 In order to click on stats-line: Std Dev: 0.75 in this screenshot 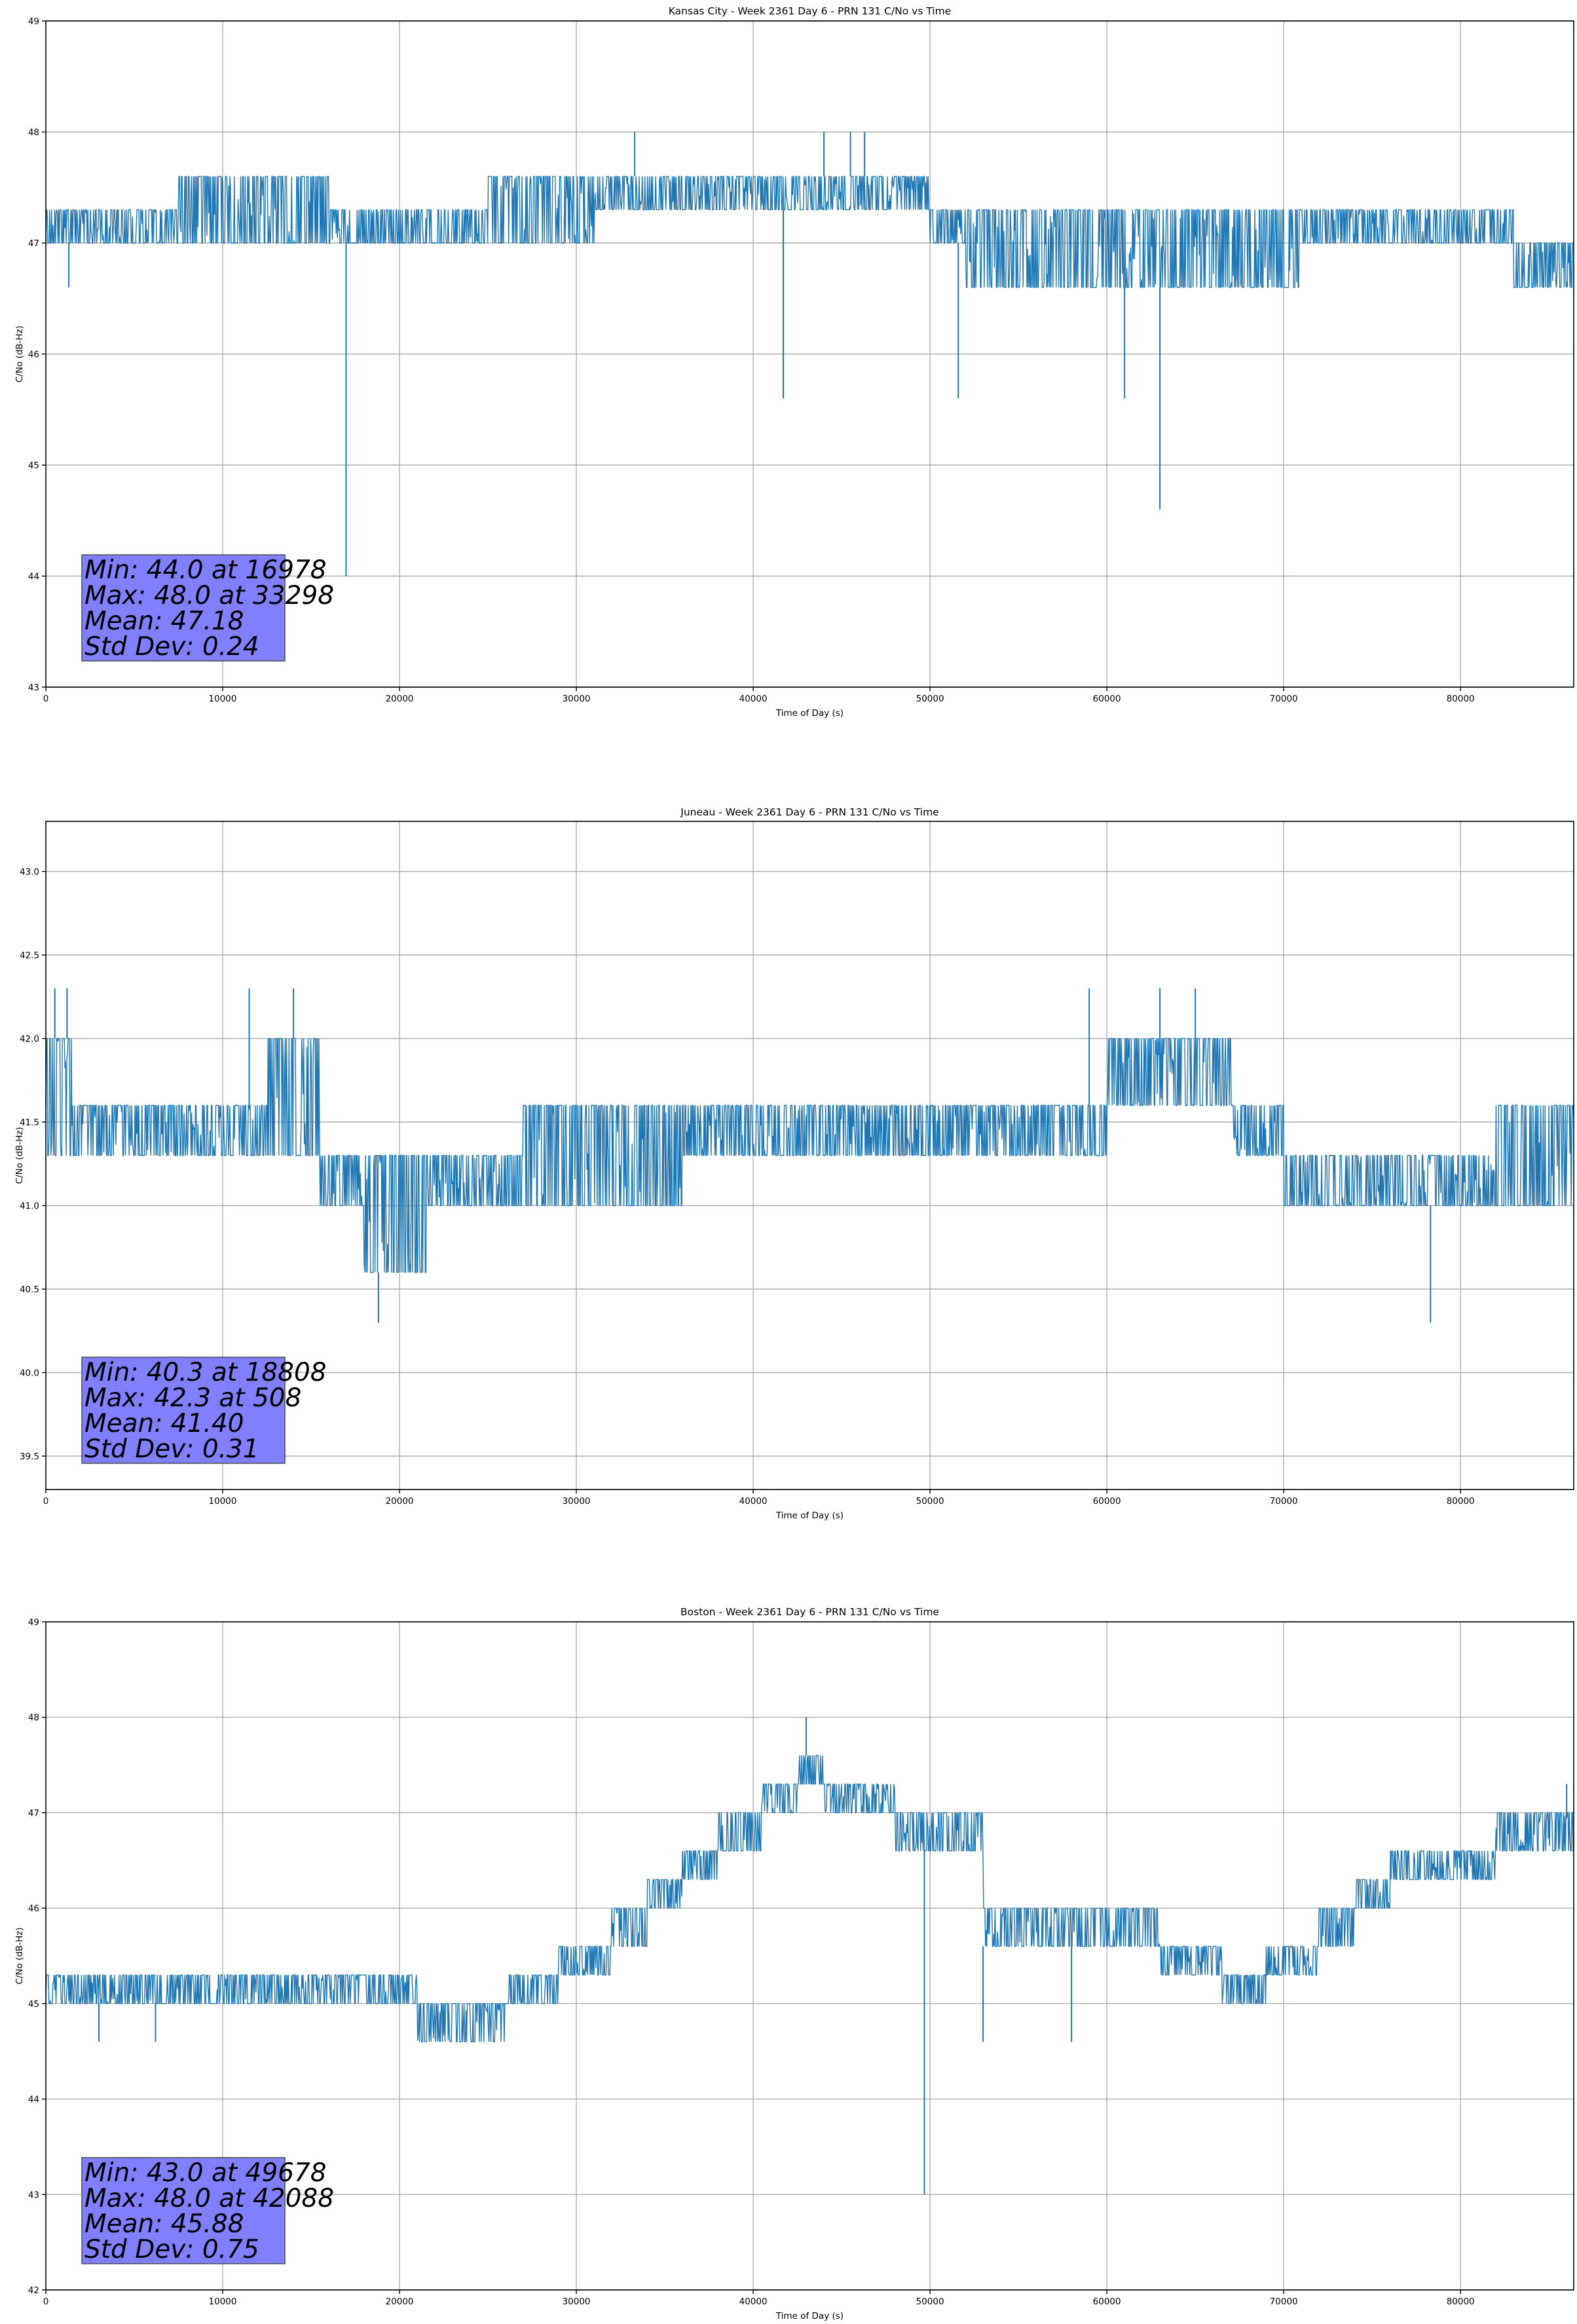, I will do `click(171, 2249)`.